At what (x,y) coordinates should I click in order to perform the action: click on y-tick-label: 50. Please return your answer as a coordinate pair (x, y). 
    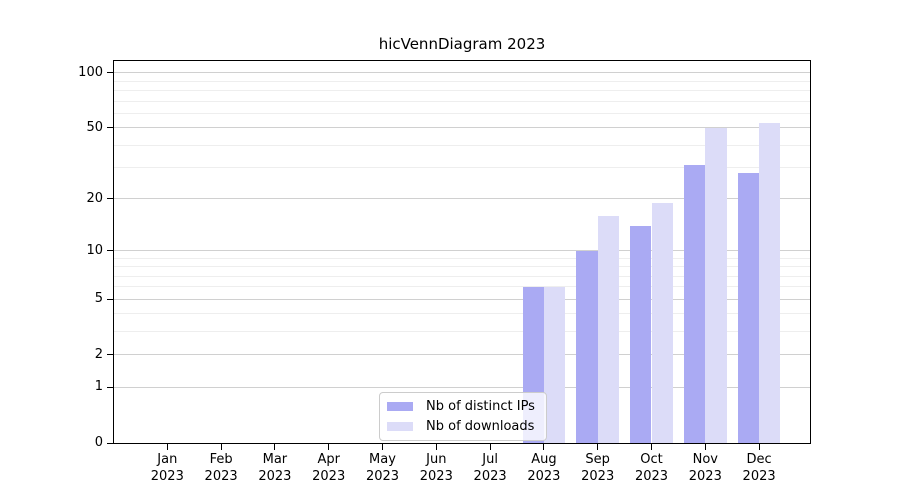
    Looking at the image, I should click on (94, 127).